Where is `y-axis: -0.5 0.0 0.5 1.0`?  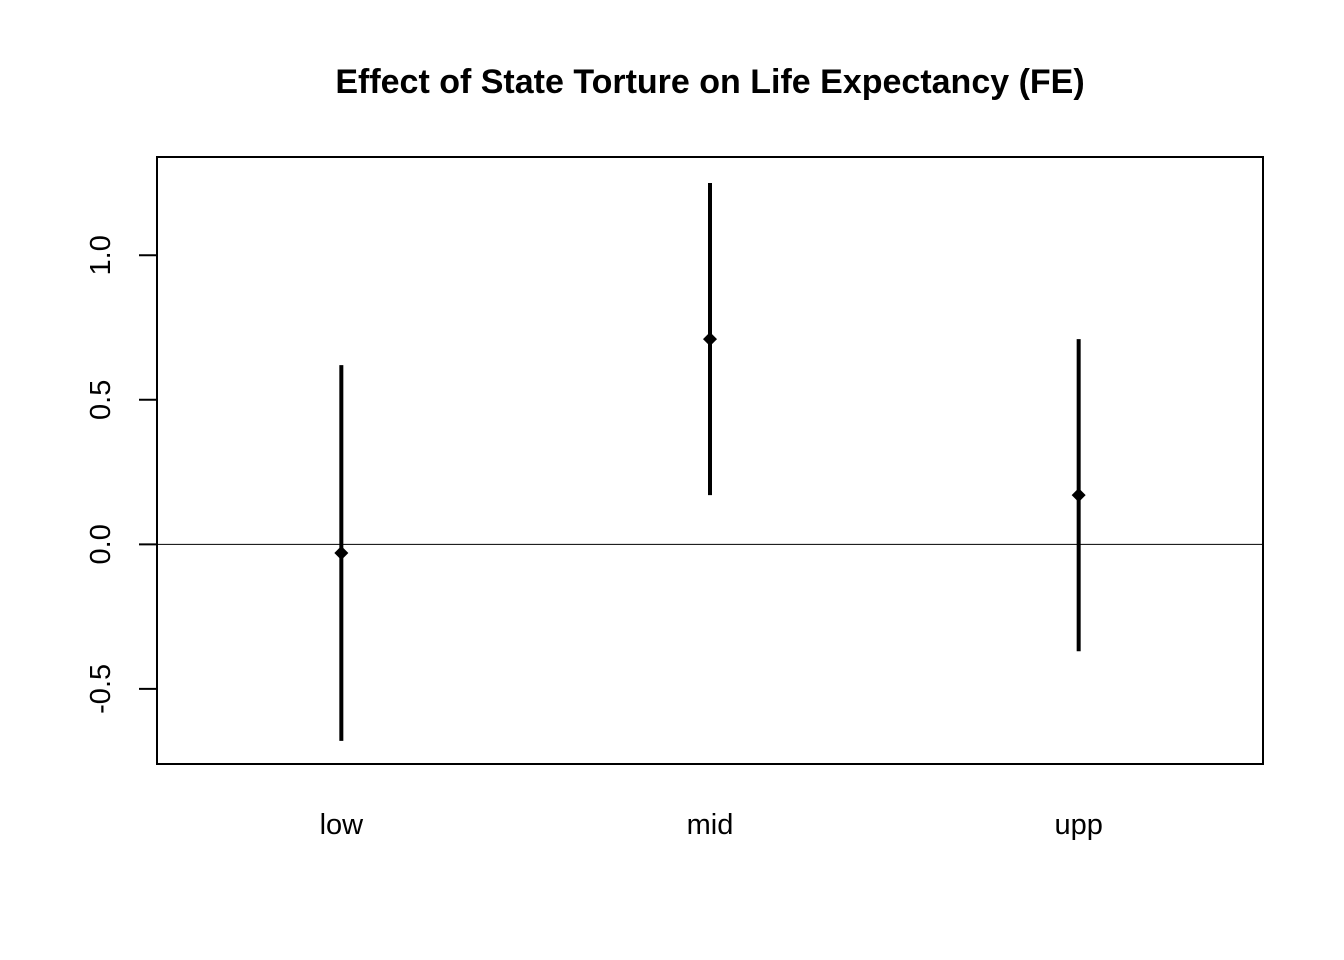 y-axis: -0.5 0.0 0.5 1.0 is located at coordinates (121, 474).